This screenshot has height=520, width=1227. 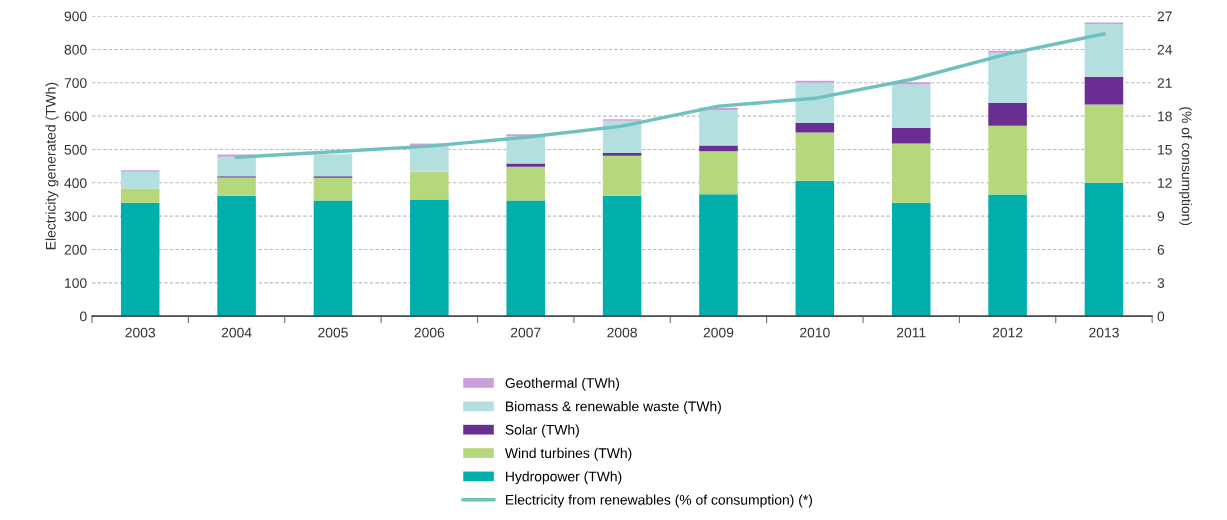 What do you see at coordinates (75, 149) in the screenshot?
I see `y-tick-label: 500` at bounding box center [75, 149].